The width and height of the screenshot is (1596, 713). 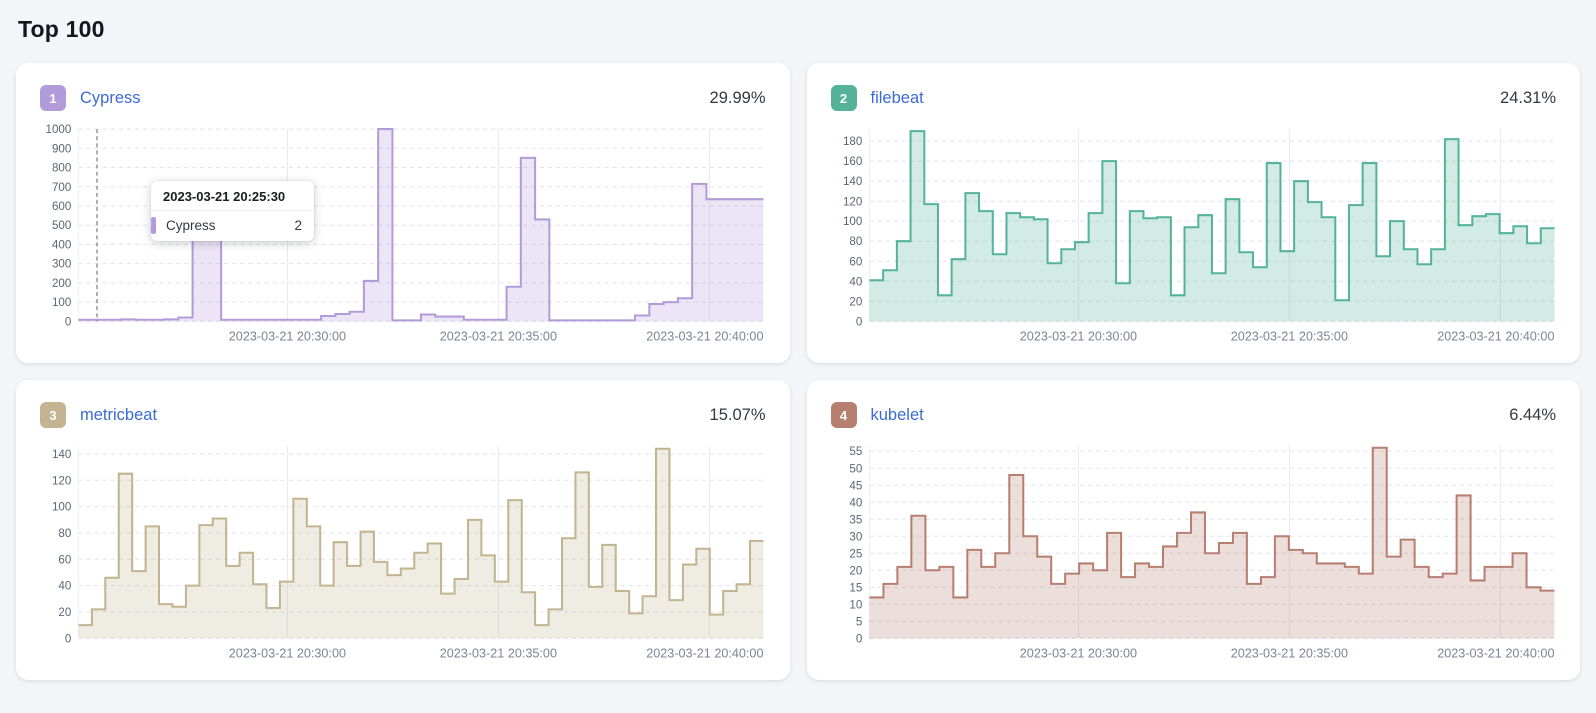 I want to click on y-tick-label: 1000, so click(x=59, y=129).